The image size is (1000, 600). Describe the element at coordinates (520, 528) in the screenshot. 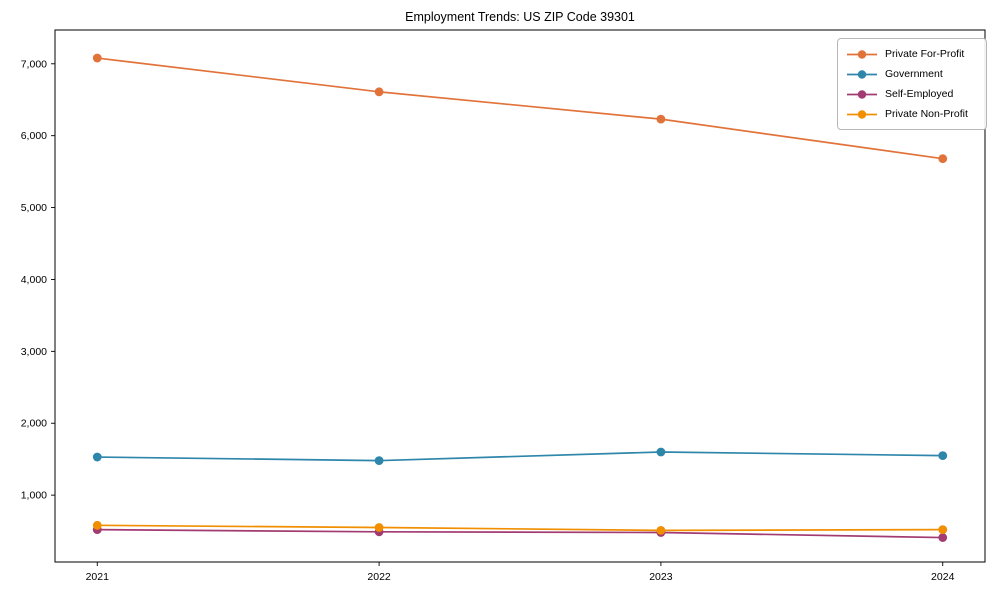

I see `series-line-private-non-profit` at that location.